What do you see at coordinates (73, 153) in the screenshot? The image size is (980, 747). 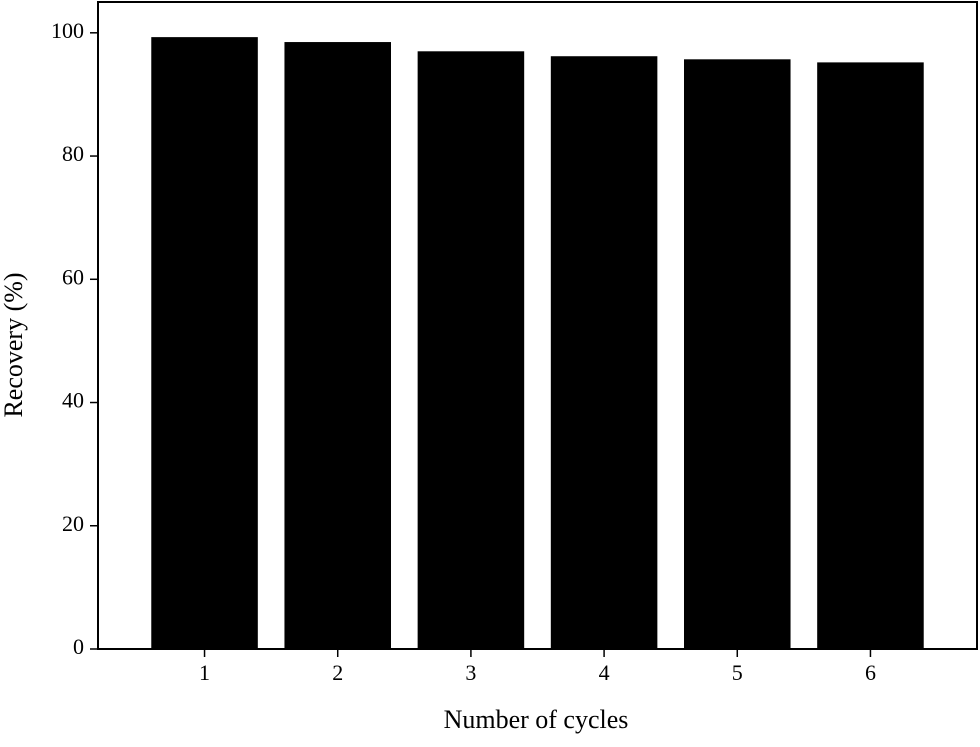 I see `y-tick-label: 80` at bounding box center [73, 153].